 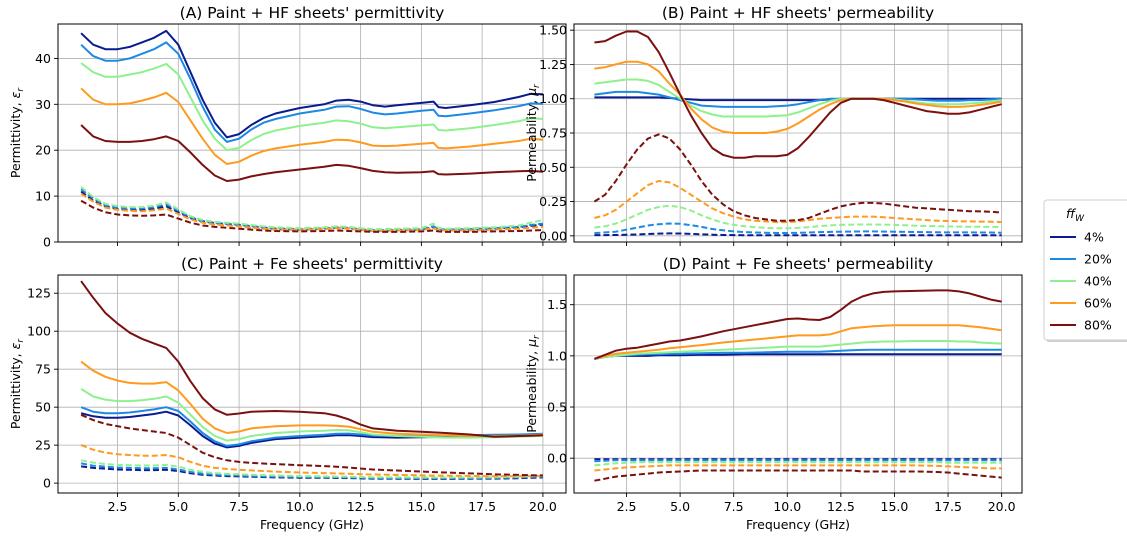 What do you see at coordinates (553, 98) in the screenshot?
I see `y-tick-label: 1.00` at bounding box center [553, 98].